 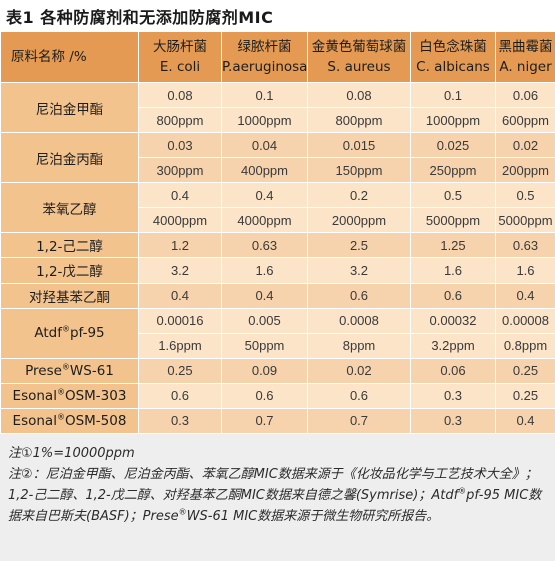 I want to click on mic-percent-cell: 0.5, so click(x=453, y=195).